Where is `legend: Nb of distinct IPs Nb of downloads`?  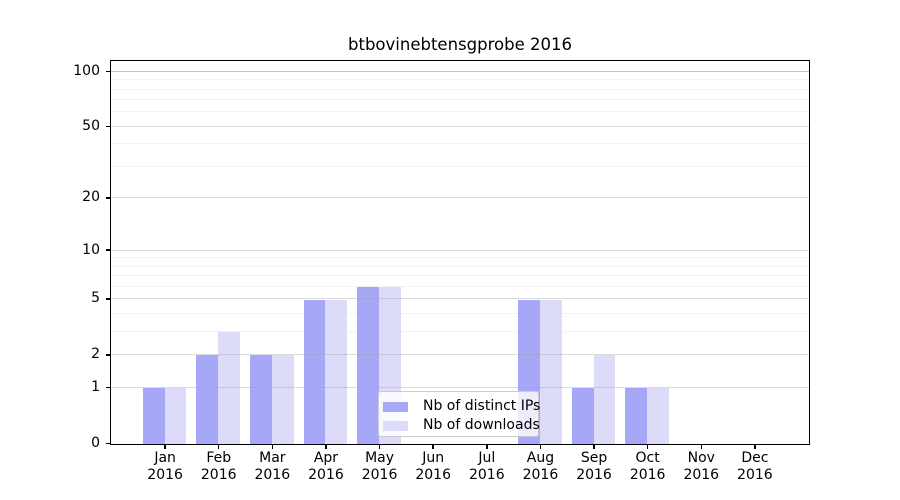
legend: Nb of distinct IPs Nb of downloads is located at coordinates (459, 414).